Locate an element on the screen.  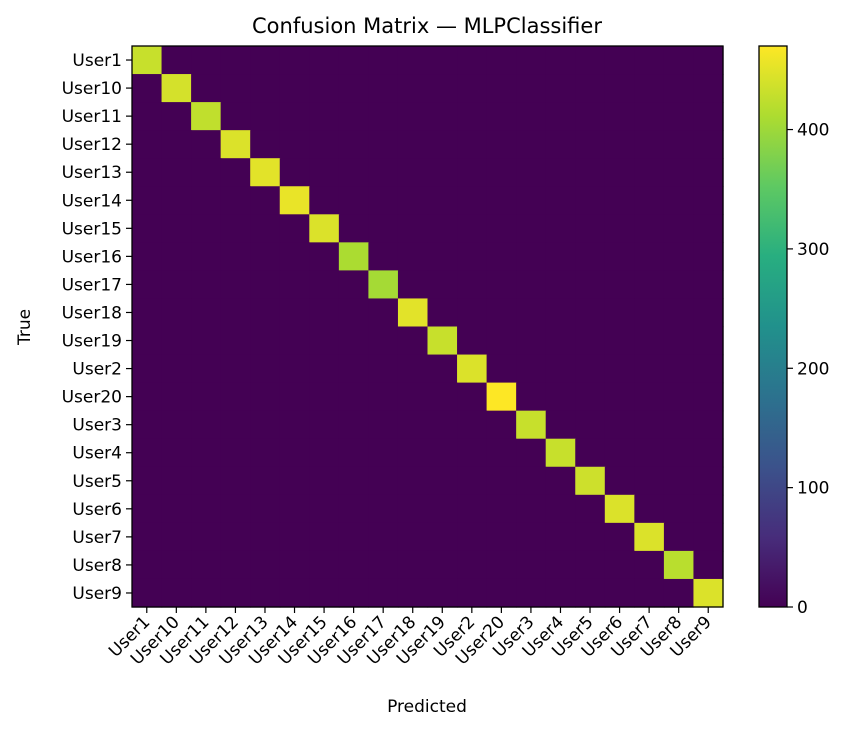
y-axis-label: True is located at coordinates (25, 327).